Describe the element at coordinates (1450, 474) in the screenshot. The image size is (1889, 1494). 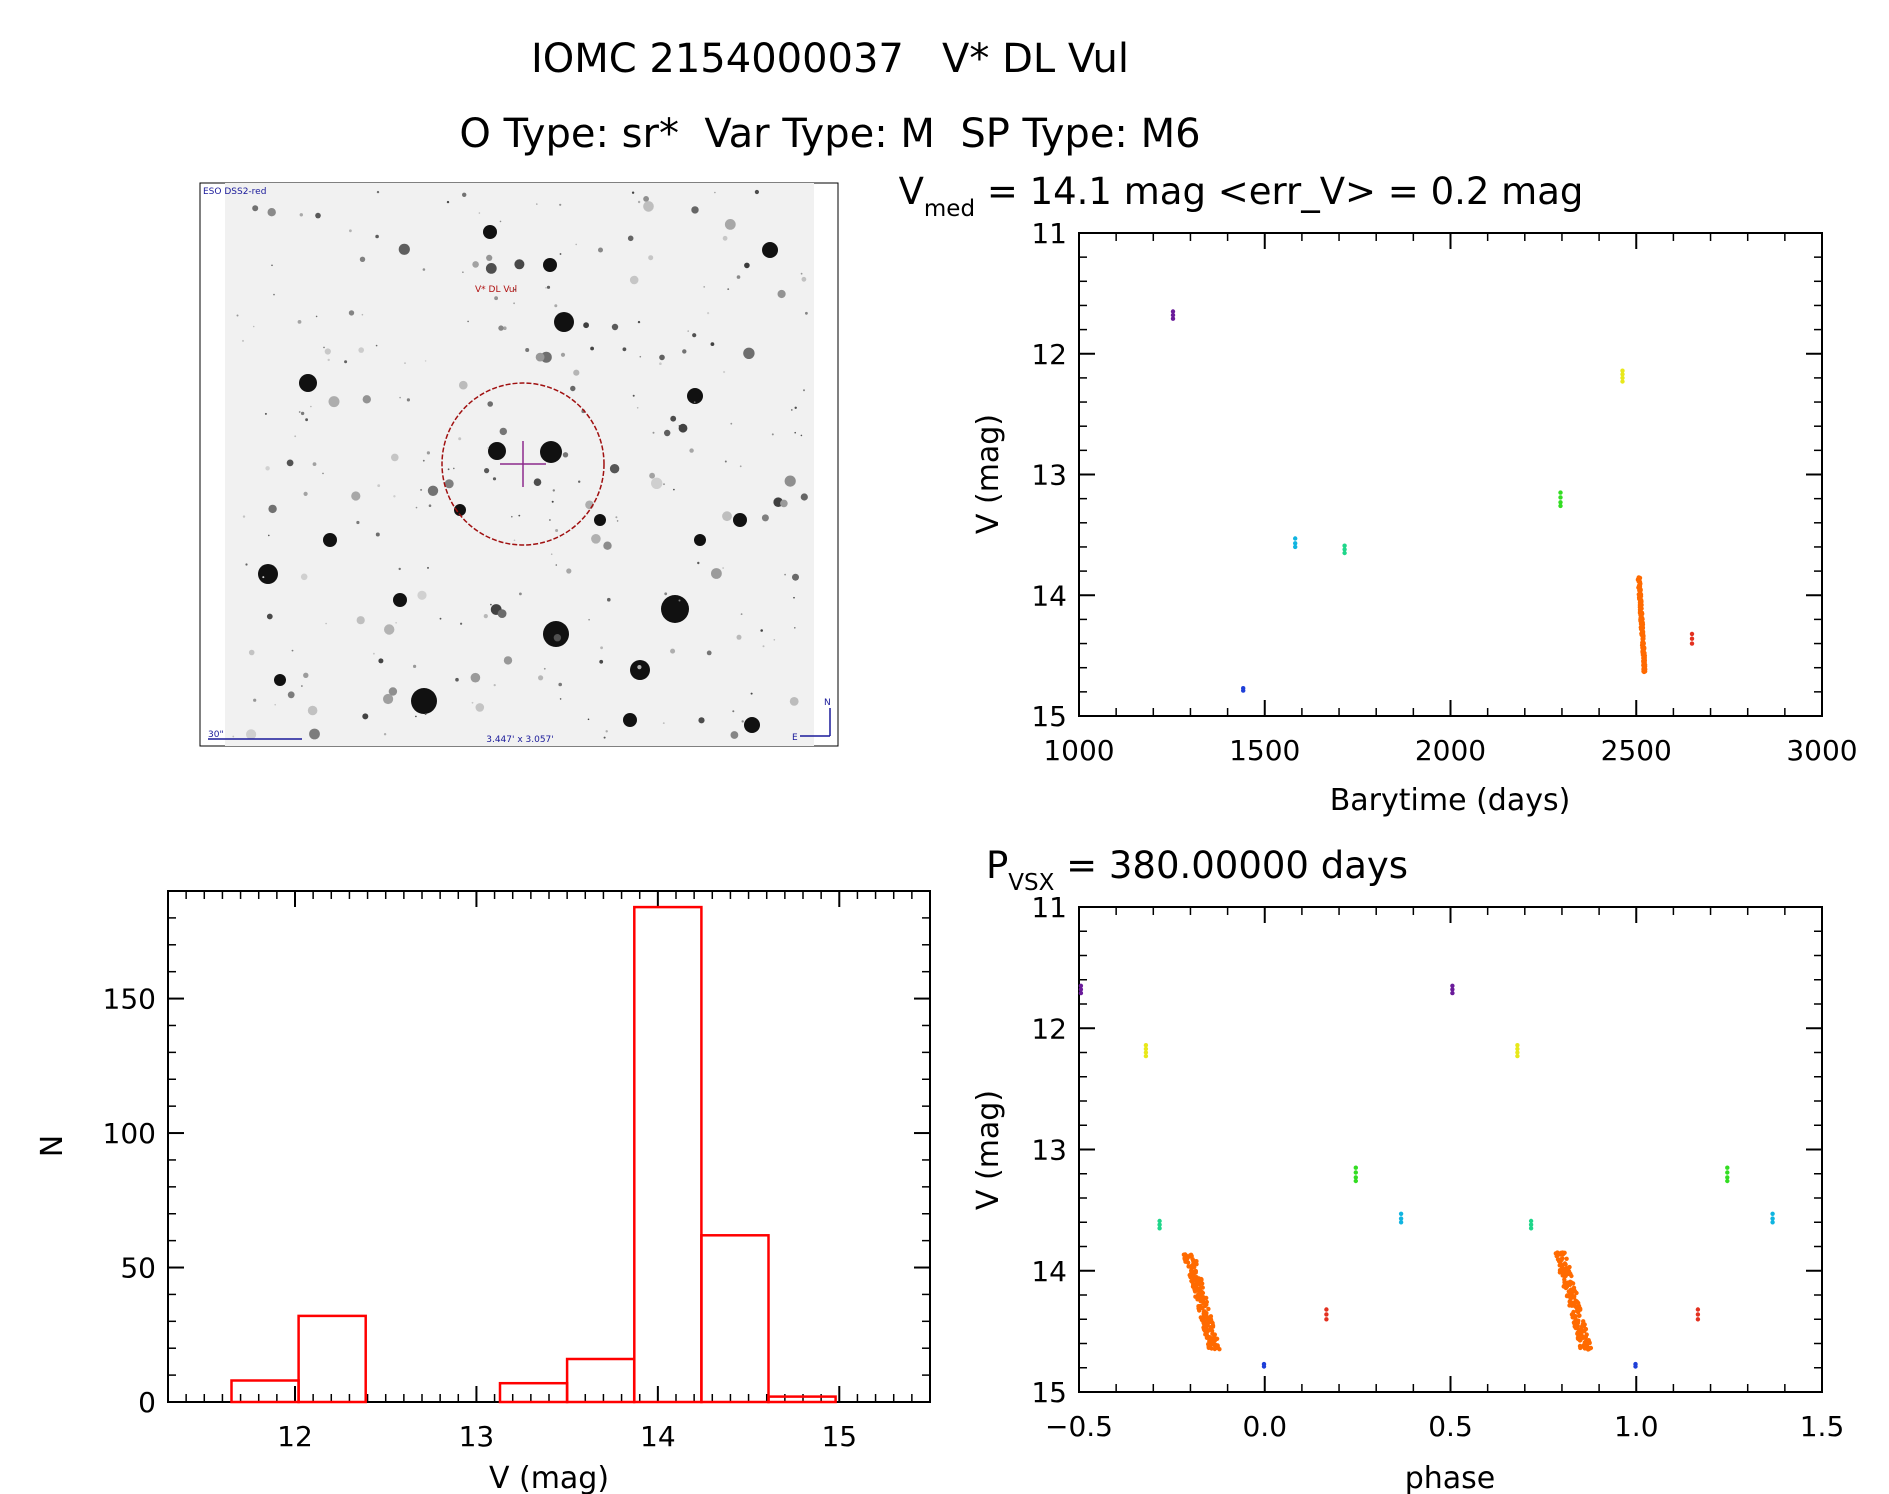
I see `lightcurve-ticks` at that location.